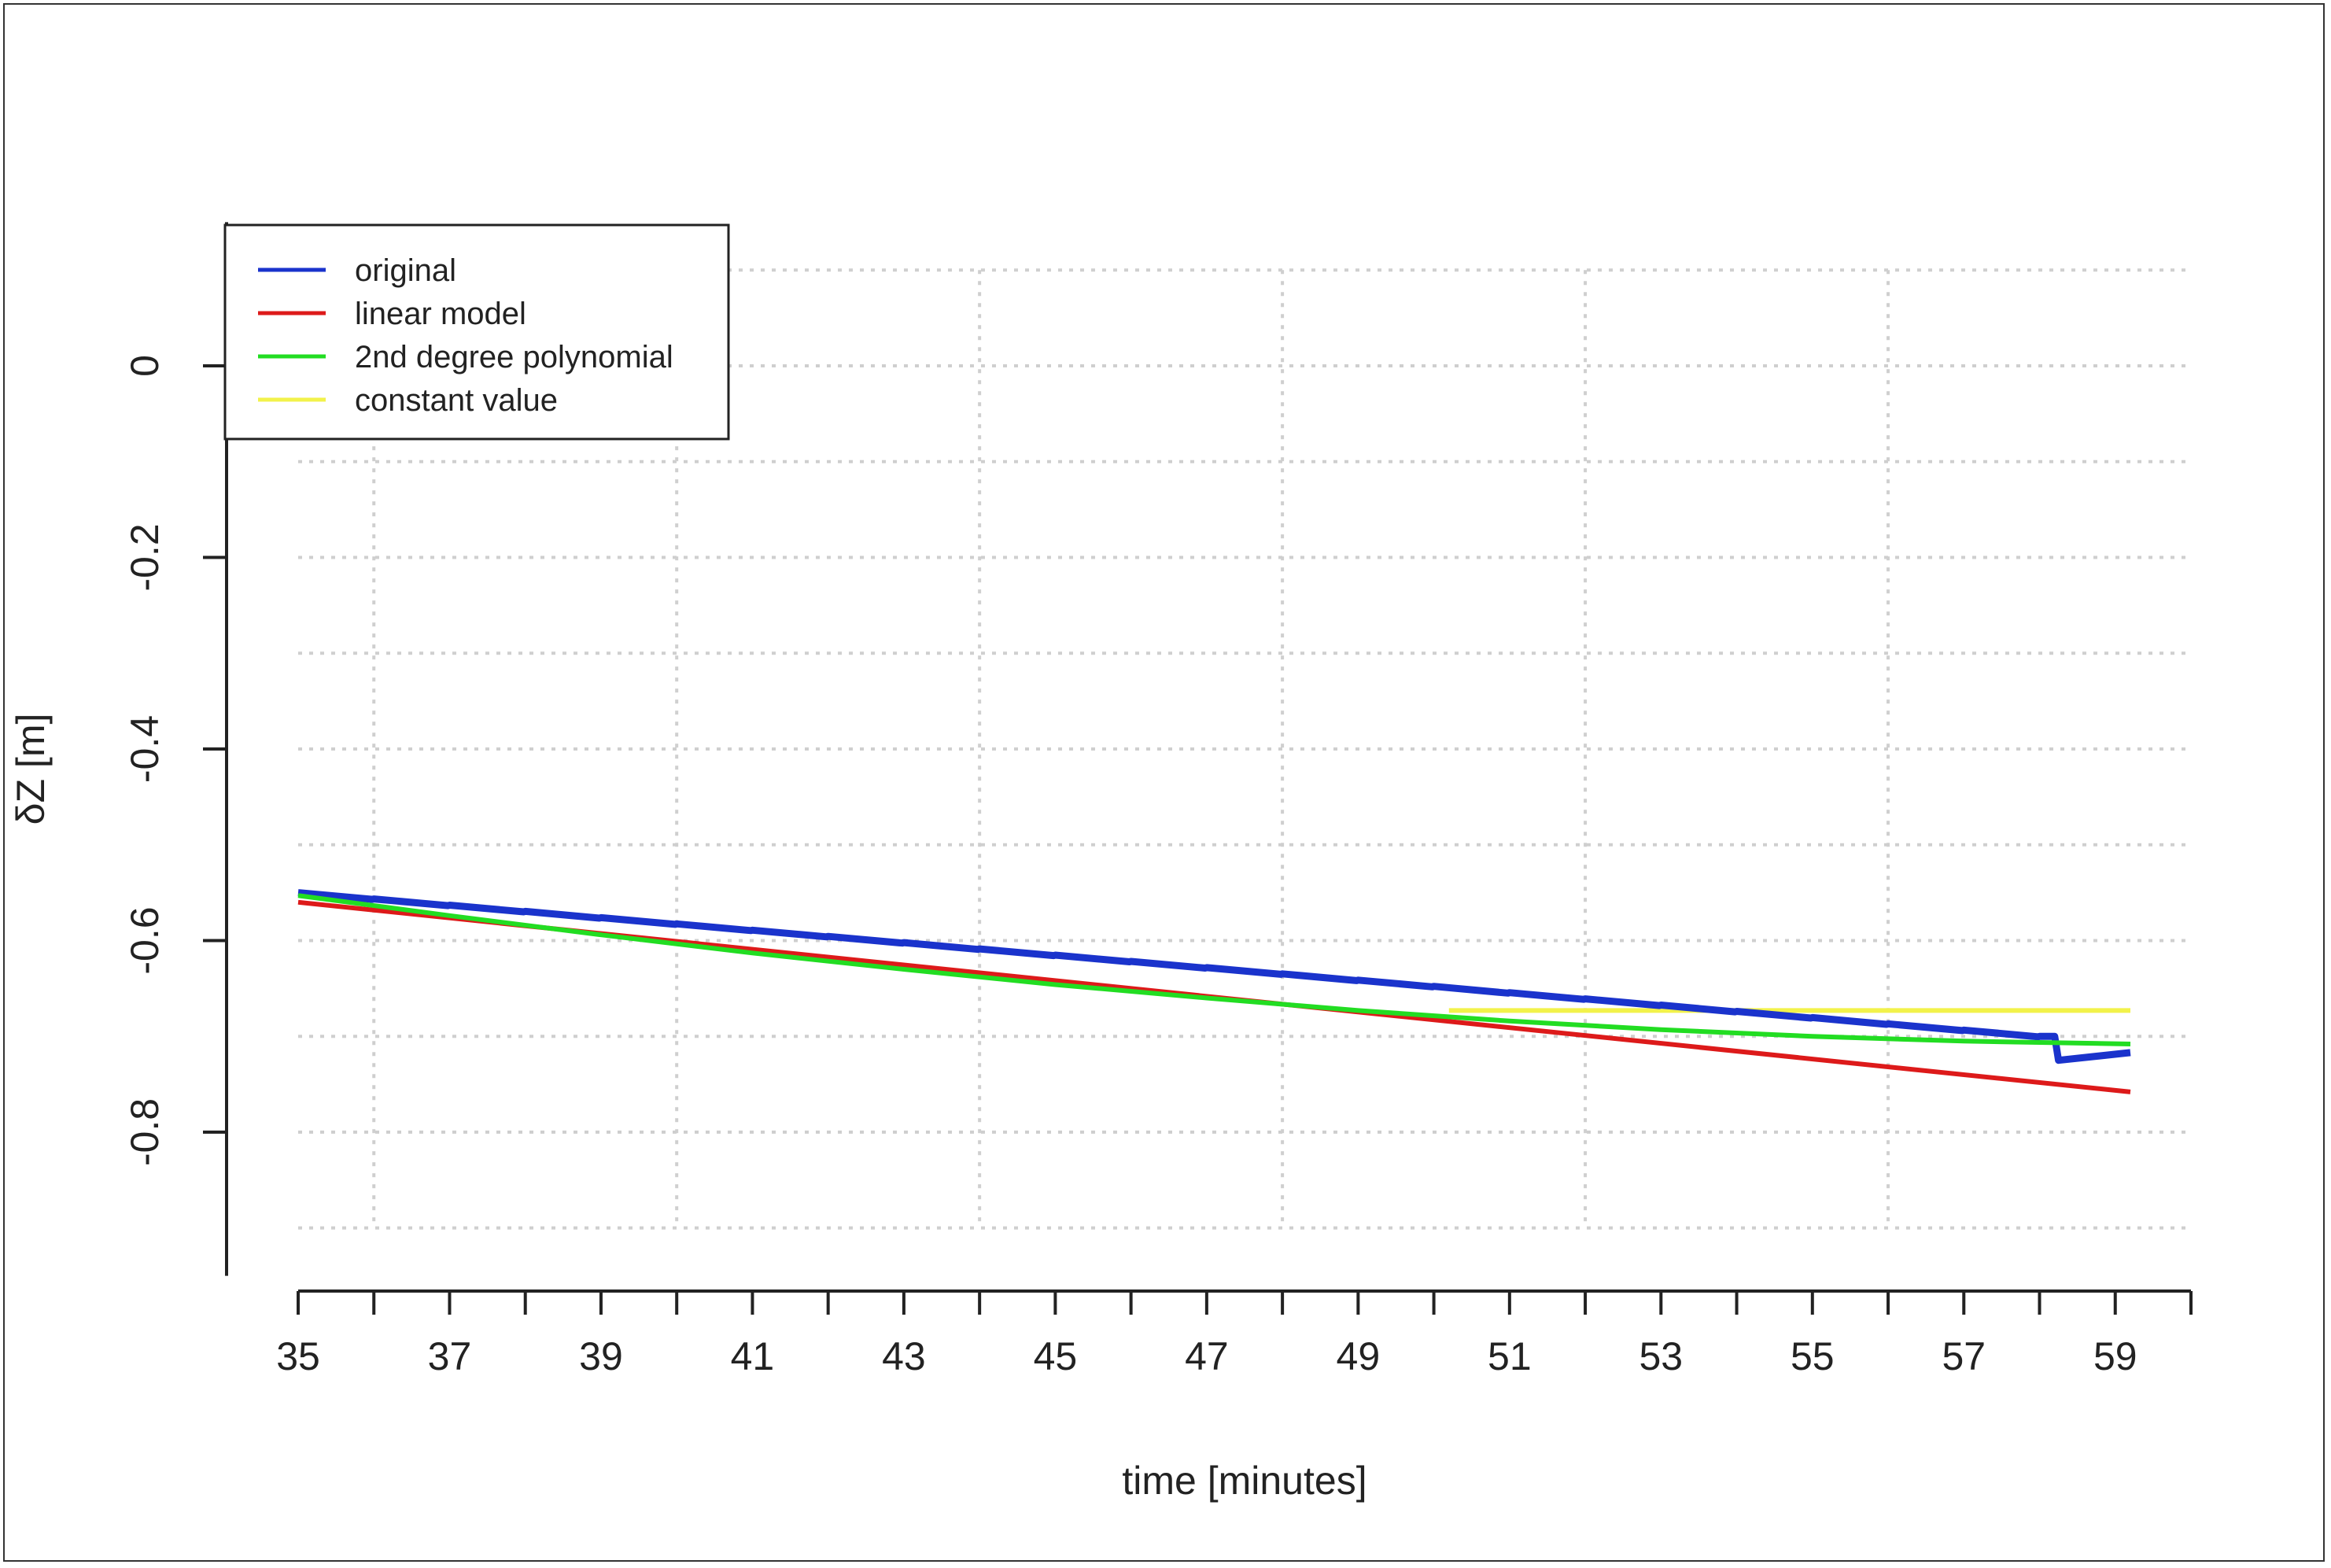 The image size is (2331, 1568). What do you see at coordinates (1359, 1356) in the screenshot?
I see `x-tick-label: 49` at bounding box center [1359, 1356].